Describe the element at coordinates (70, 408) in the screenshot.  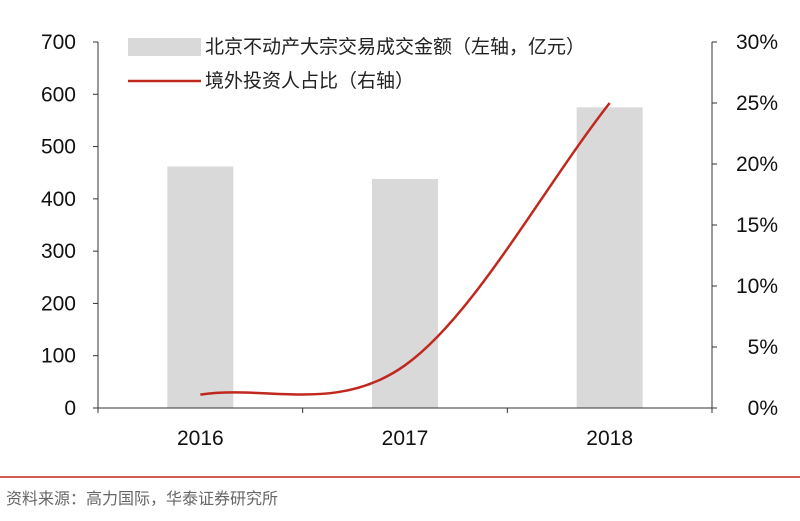
I see `y-left-tick-label: 0` at that location.